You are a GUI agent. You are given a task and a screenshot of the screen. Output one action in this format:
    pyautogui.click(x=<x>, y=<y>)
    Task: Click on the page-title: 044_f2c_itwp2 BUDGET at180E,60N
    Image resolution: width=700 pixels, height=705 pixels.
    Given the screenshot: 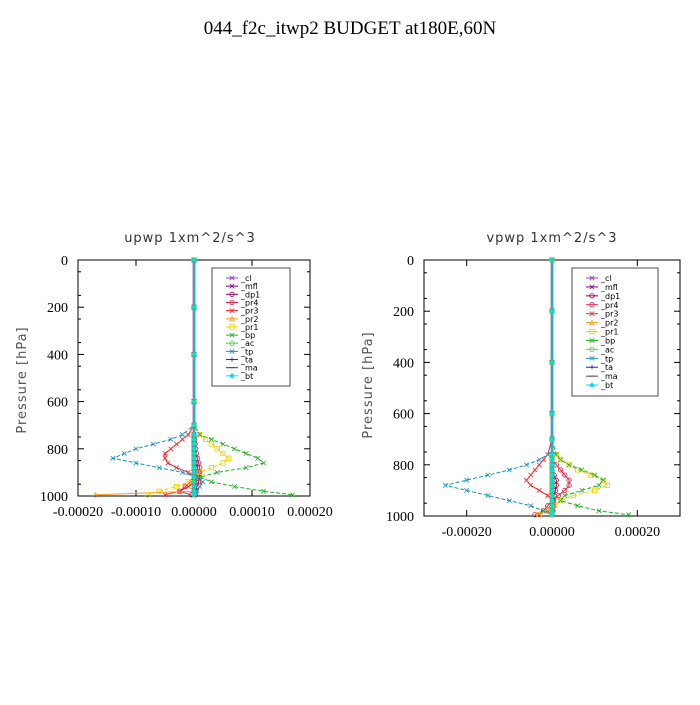 What is the action you would take?
    pyautogui.click(x=350, y=28)
    